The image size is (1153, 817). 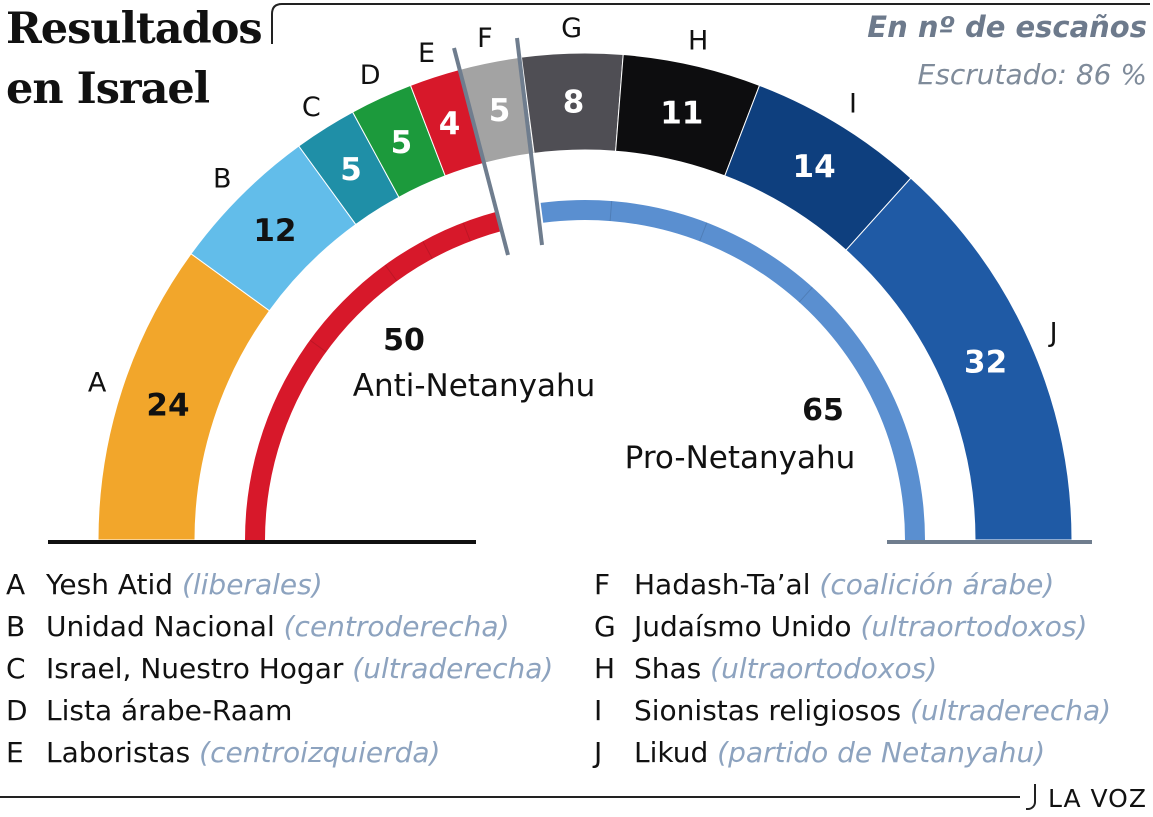 I want to click on legend-party-name: Lista árabe-Raam, so click(x=169, y=710).